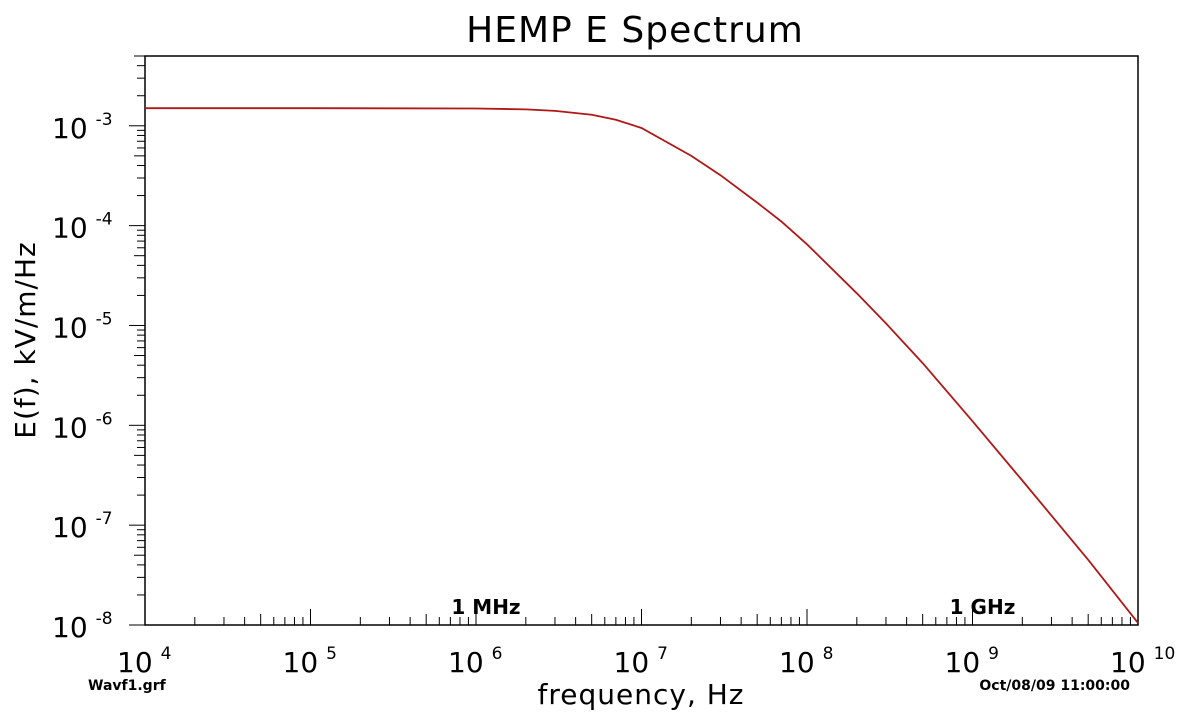  I want to click on y-axis-label: E(f), kV/m/Hz, so click(25, 339).